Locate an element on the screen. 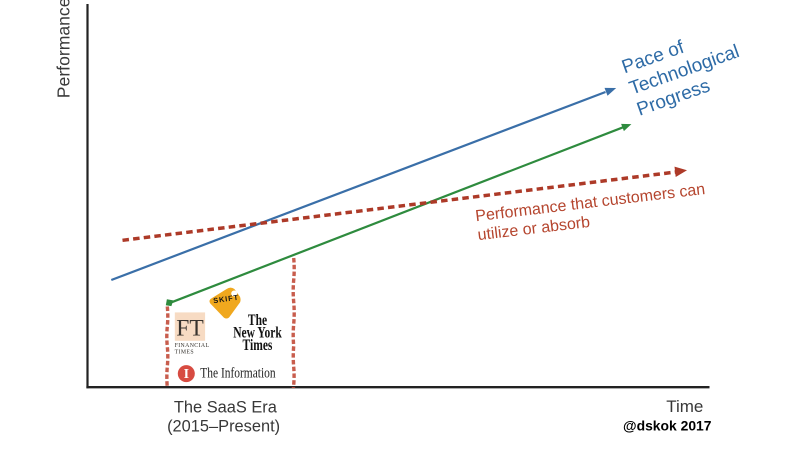  svg-text: Performance is located at coordinates (64, 49).